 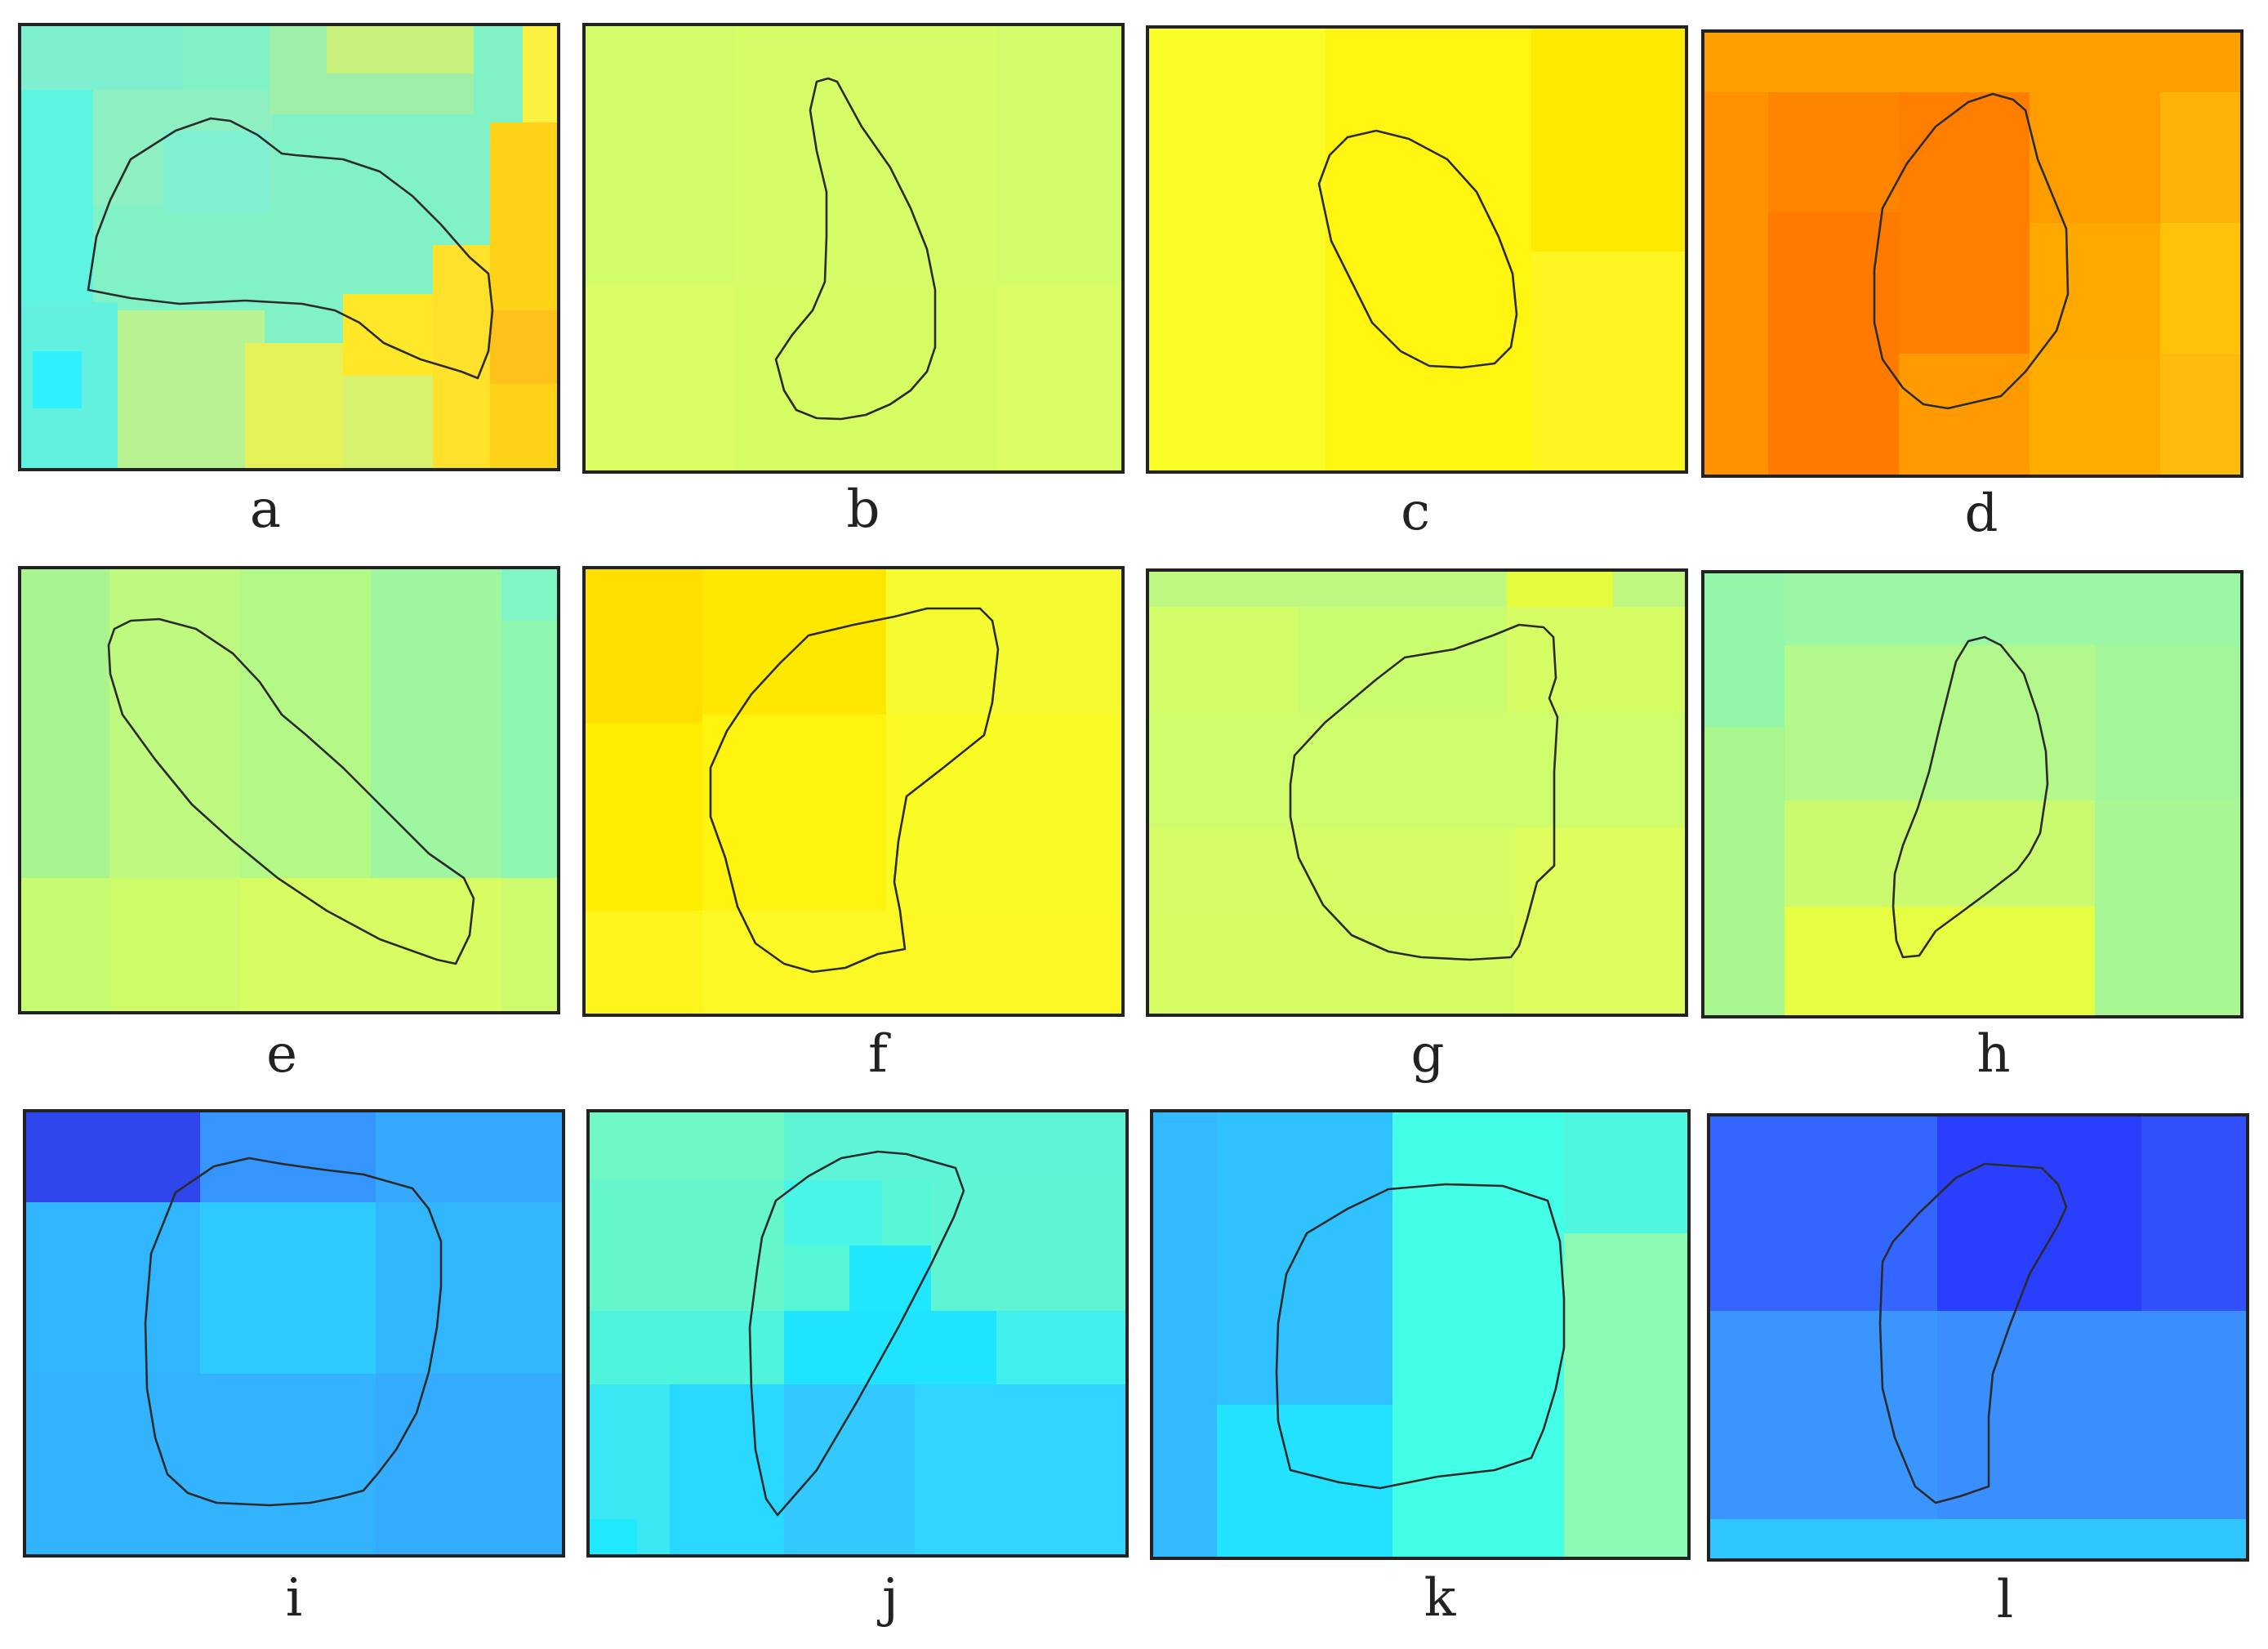 I want to click on panel-c: c, so click(x=1417, y=283).